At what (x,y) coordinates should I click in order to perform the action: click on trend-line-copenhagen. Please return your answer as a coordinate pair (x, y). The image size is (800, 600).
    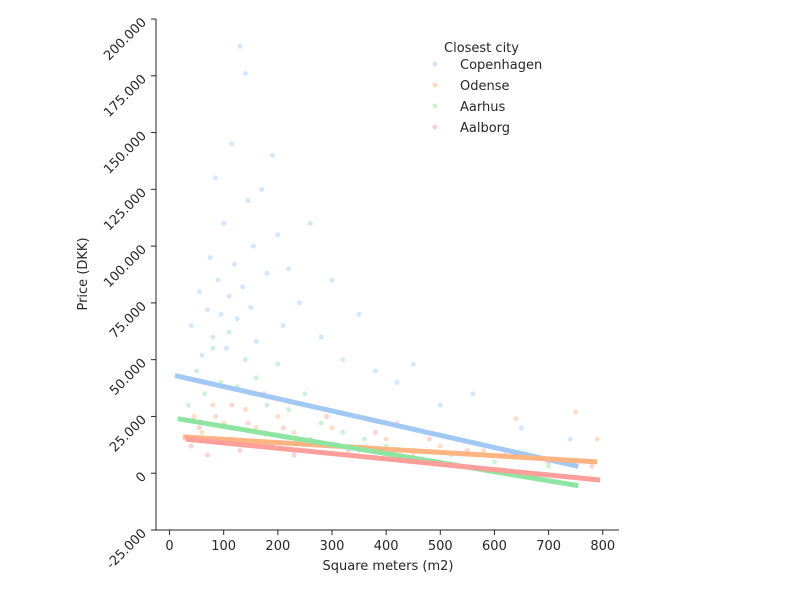
    Looking at the image, I should click on (376, 421).